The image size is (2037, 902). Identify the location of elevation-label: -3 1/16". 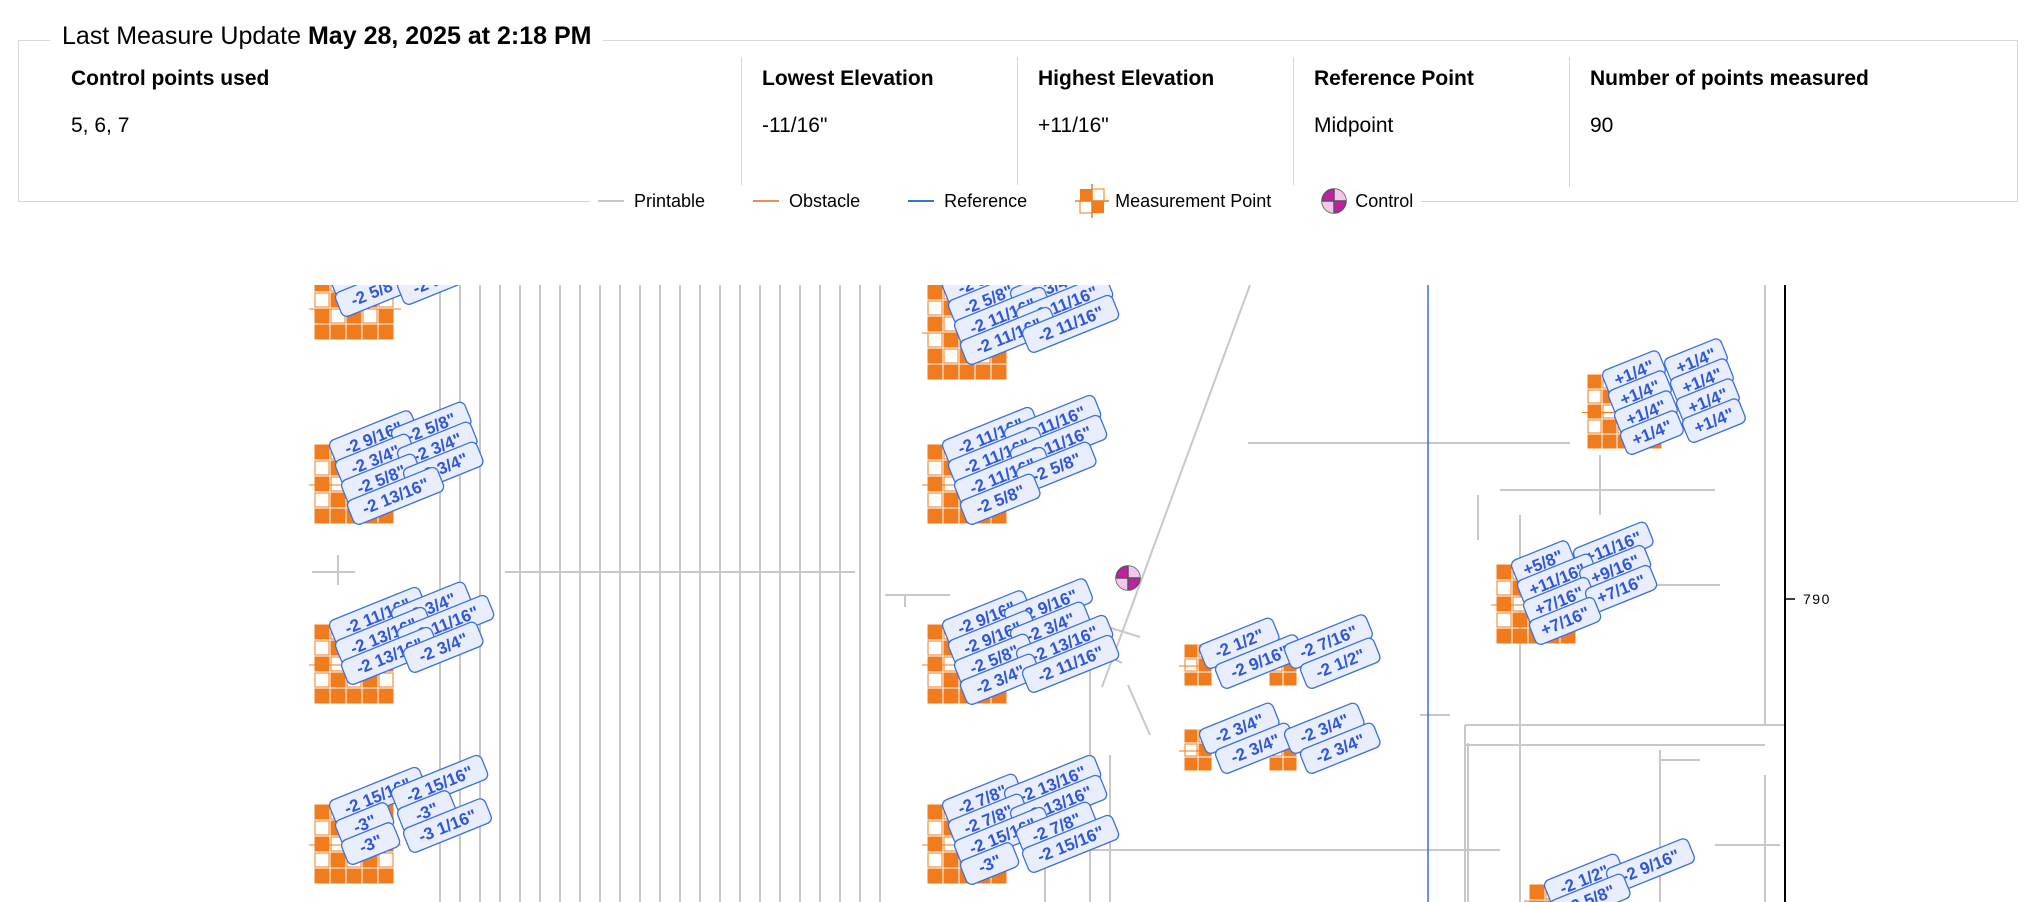
(447, 825).